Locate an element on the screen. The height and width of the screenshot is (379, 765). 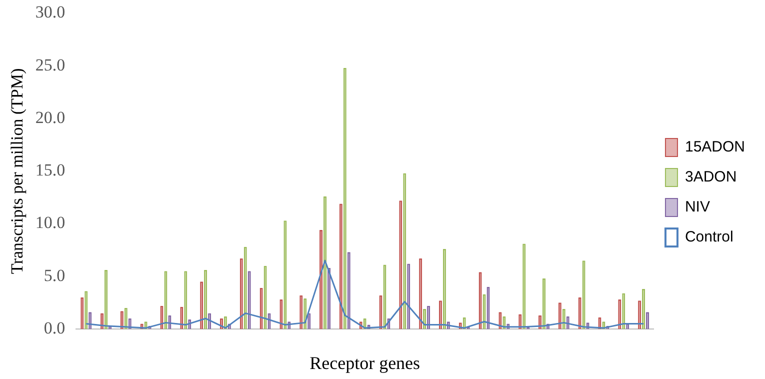
y-tick-label: 20.0 is located at coordinates (50, 117).